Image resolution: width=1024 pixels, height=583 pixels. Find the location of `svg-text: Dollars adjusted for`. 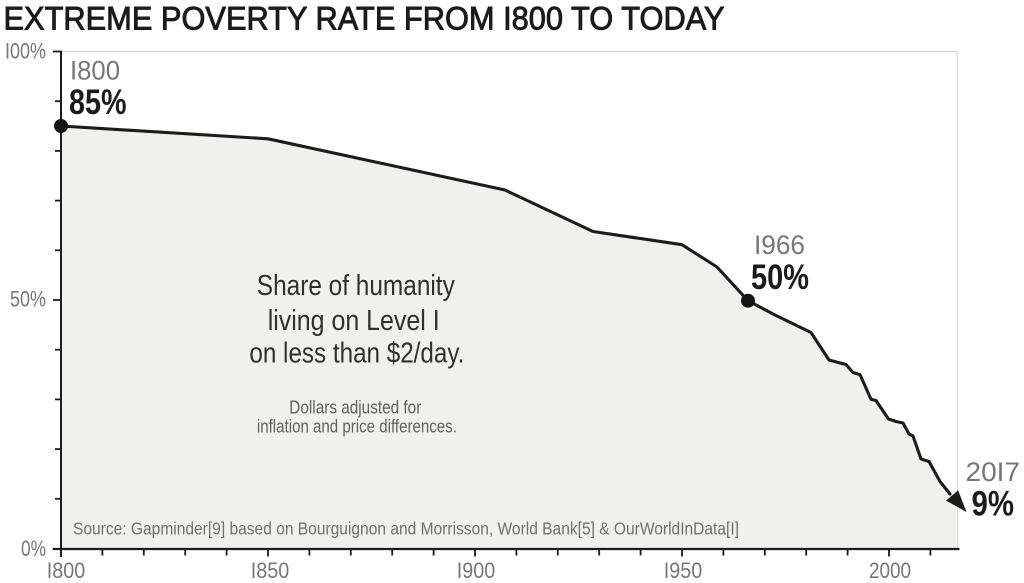

svg-text: Dollars adjusted for is located at coordinates (355, 407).